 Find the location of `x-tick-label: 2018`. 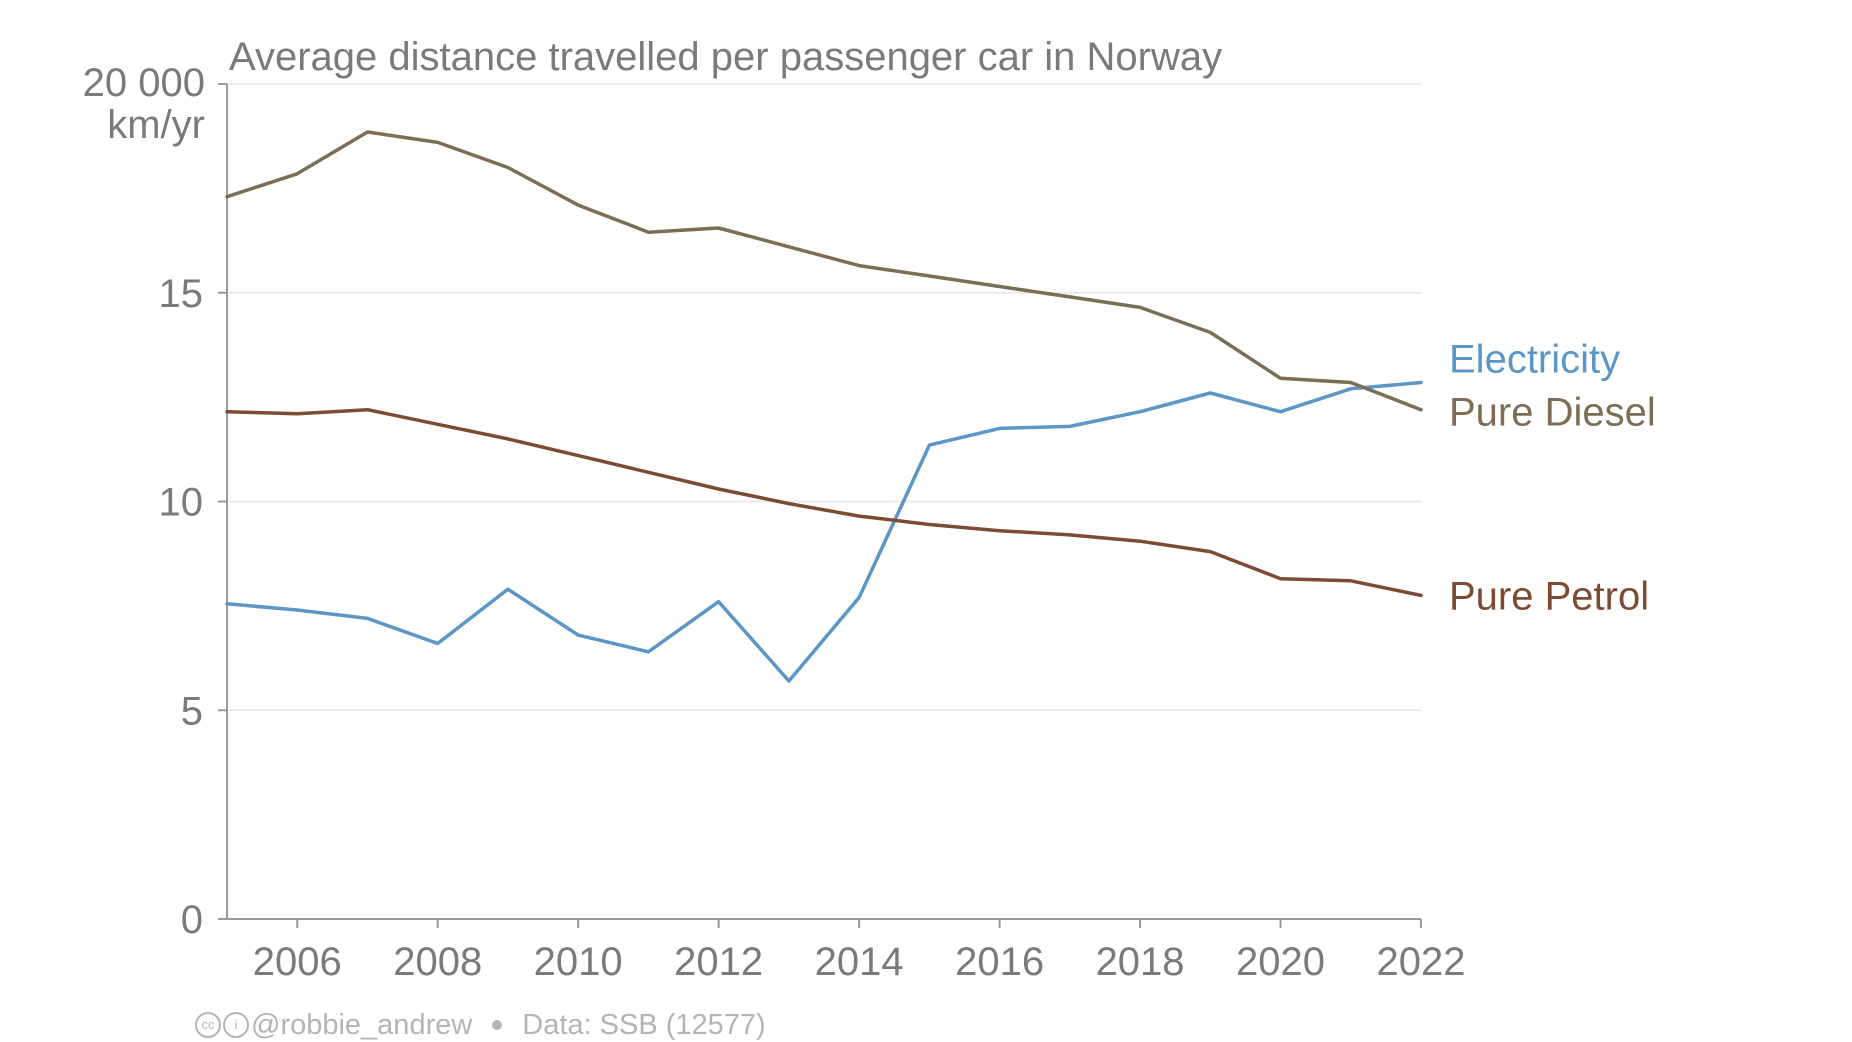

x-tick-label: 2018 is located at coordinates (1140, 962).